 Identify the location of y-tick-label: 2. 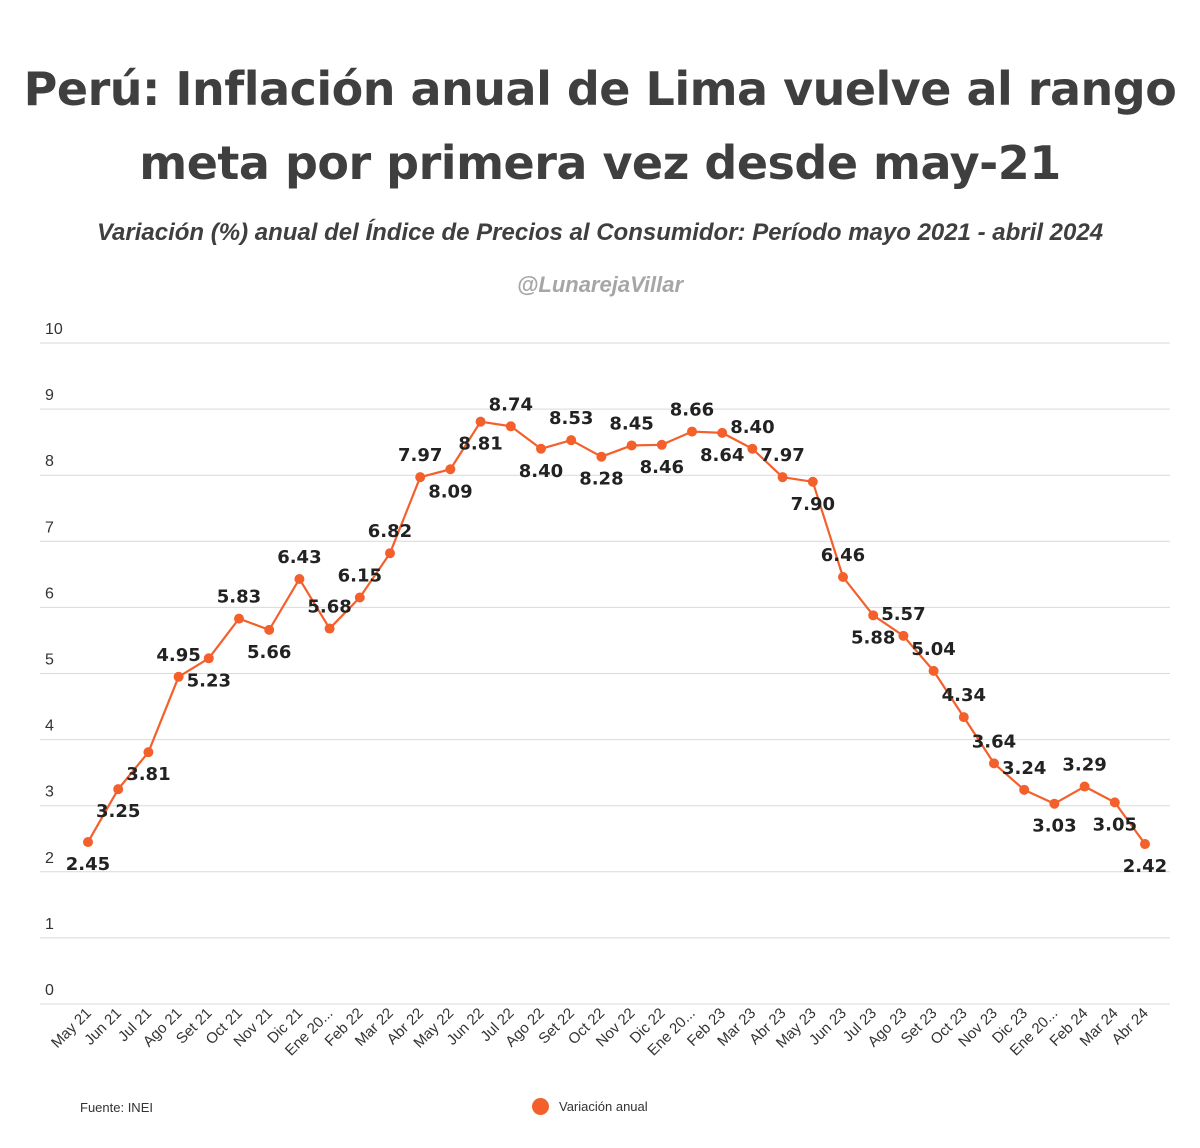
(49, 858).